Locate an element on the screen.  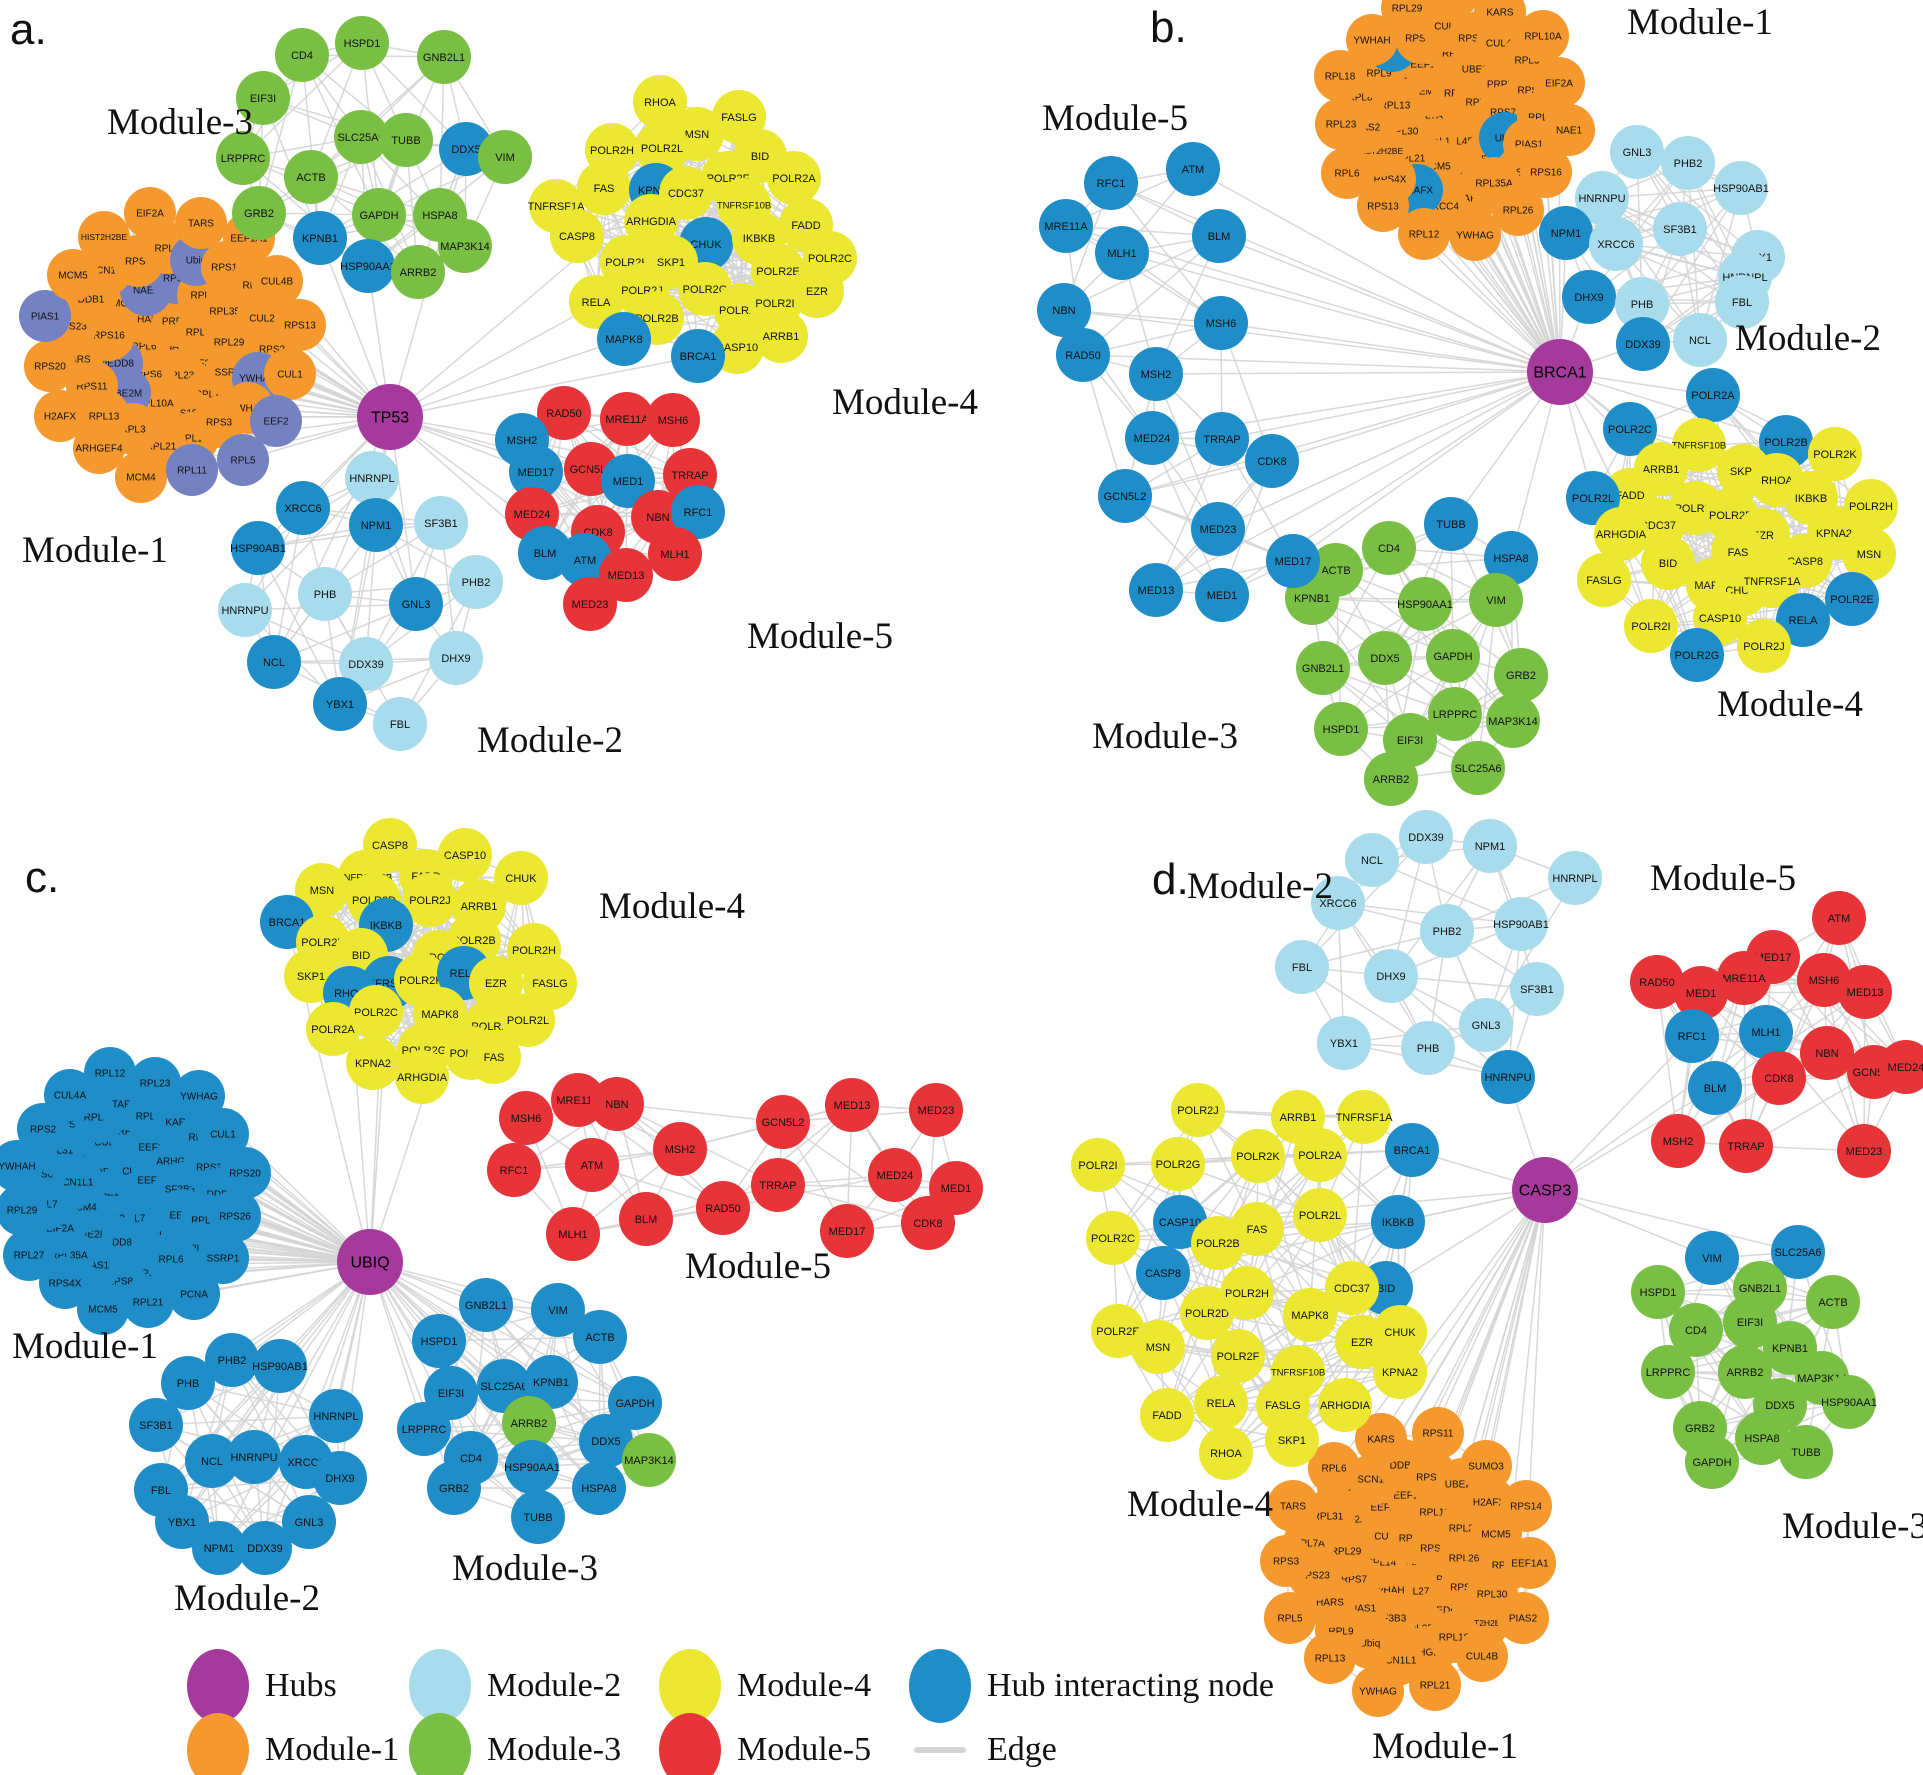
node-kpnb1: KPNB1 is located at coordinates (320, 238).